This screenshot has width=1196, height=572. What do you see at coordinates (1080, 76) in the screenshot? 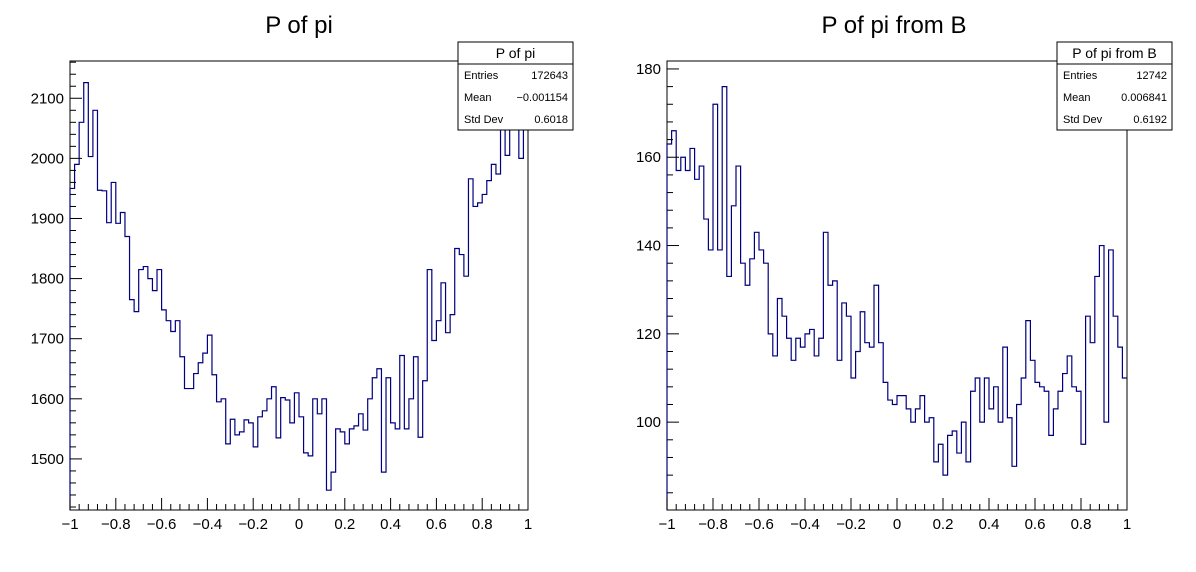
I see `stats-row-label: Entries` at bounding box center [1080, 76].